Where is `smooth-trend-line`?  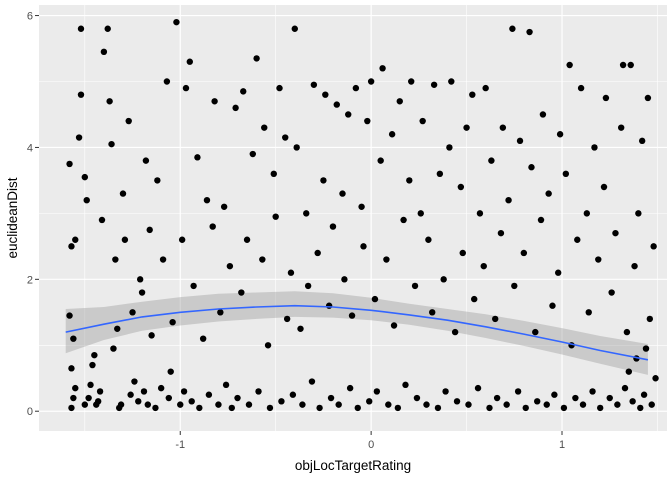 smooth-trend-line is located at coordinates (357, 332).